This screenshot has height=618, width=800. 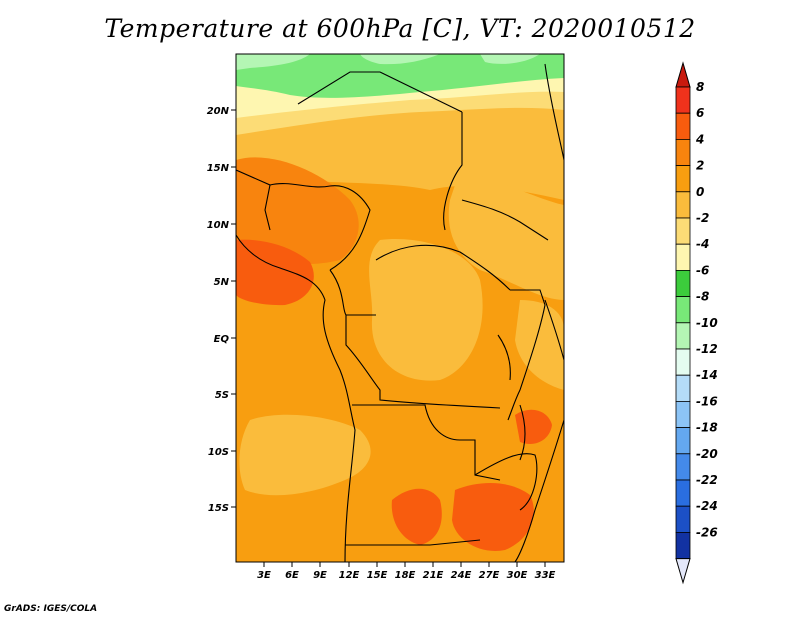 What do you see at coordinates (702, 218) in the screenshot?
I see `colorbar-label: -2` at bounding box center [702, 218].